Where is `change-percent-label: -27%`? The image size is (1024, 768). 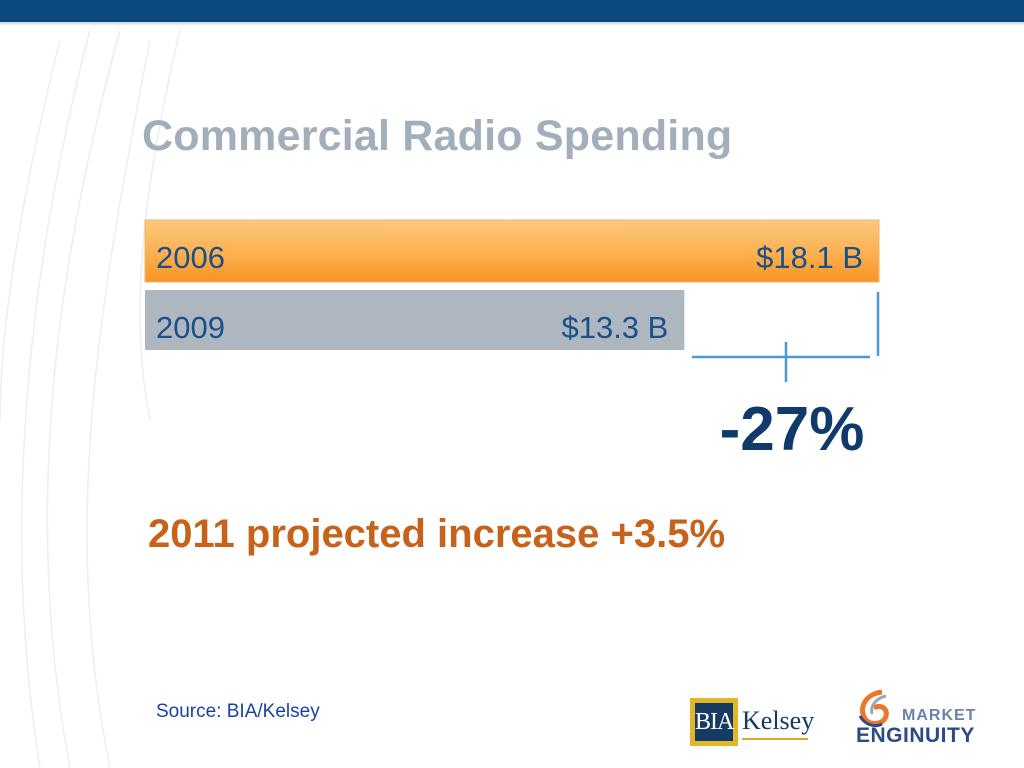
change-percent-label: -27% is located at coordinates (792, 429).